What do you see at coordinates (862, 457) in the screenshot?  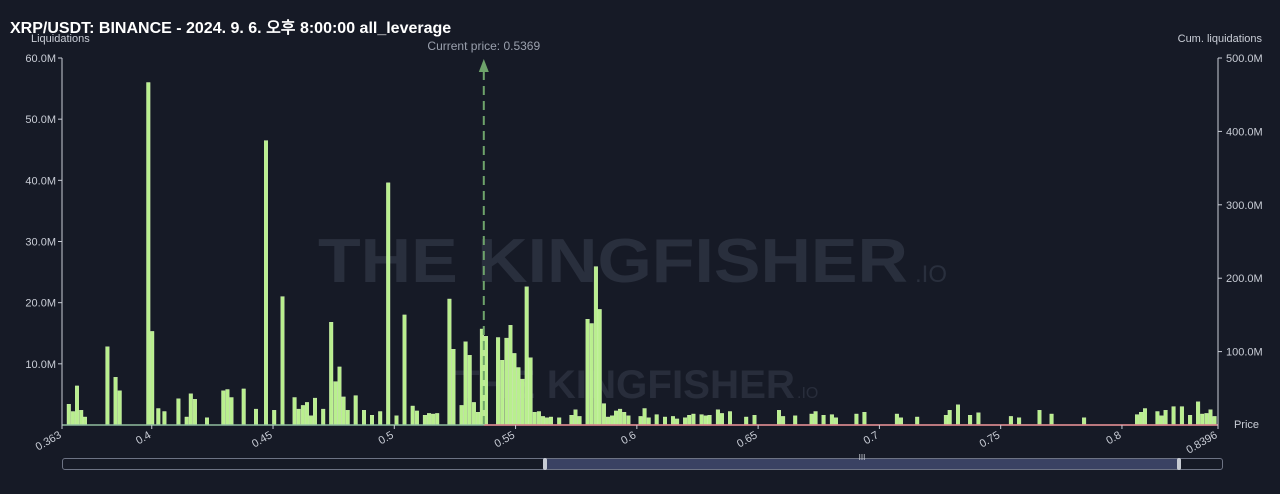 I see `navigator-grip-icon: III` at bounding box center [862, 457].